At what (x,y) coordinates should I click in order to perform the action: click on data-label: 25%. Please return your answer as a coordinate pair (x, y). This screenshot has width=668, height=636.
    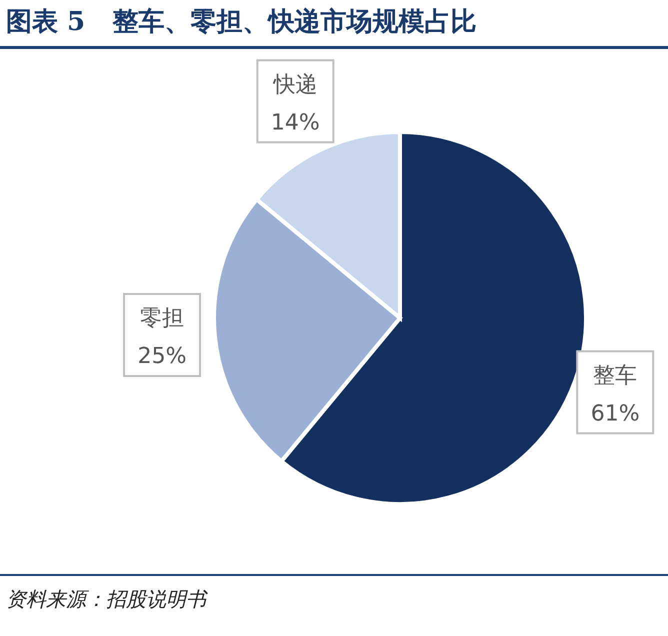
    Looking at the image, I should click on (162, 357).